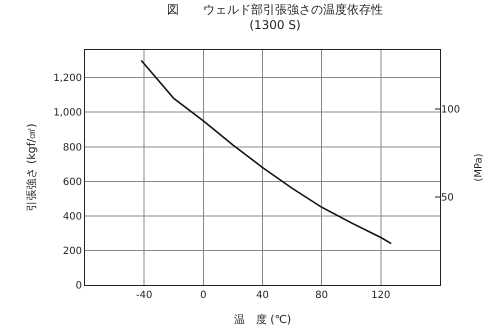 Image resolution: width=500 pixels, height=336 pixels. I want to click on y-tick-label: 0, so click(79, 286).